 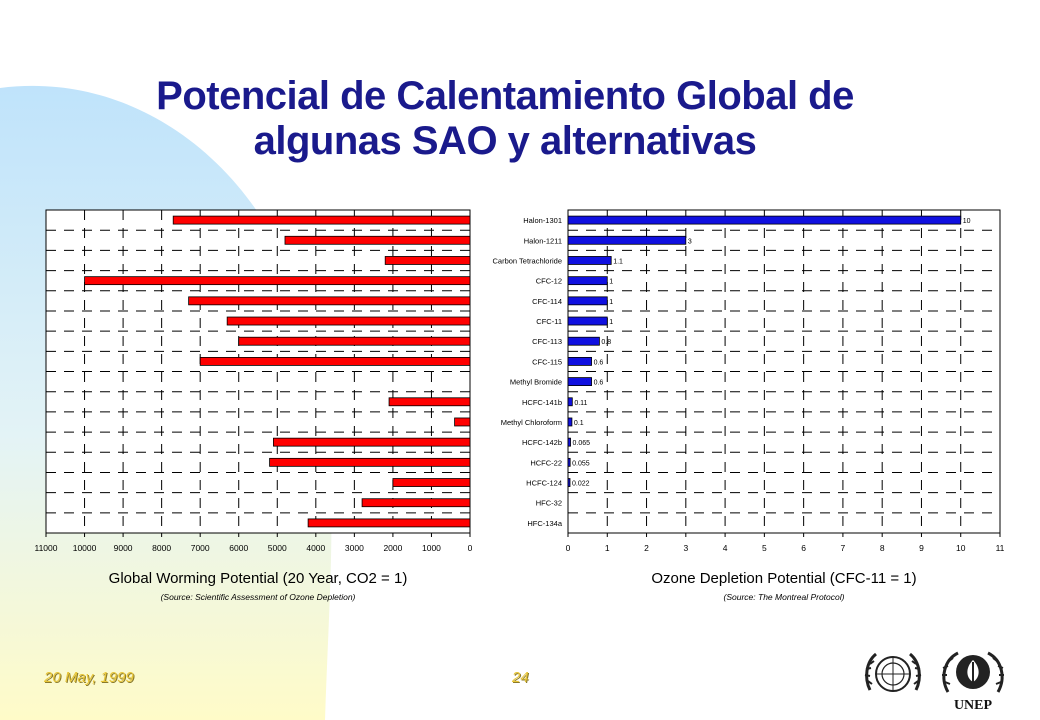 I want to click on odp-category-label: HFC-134a, so click(x=544, y=523).